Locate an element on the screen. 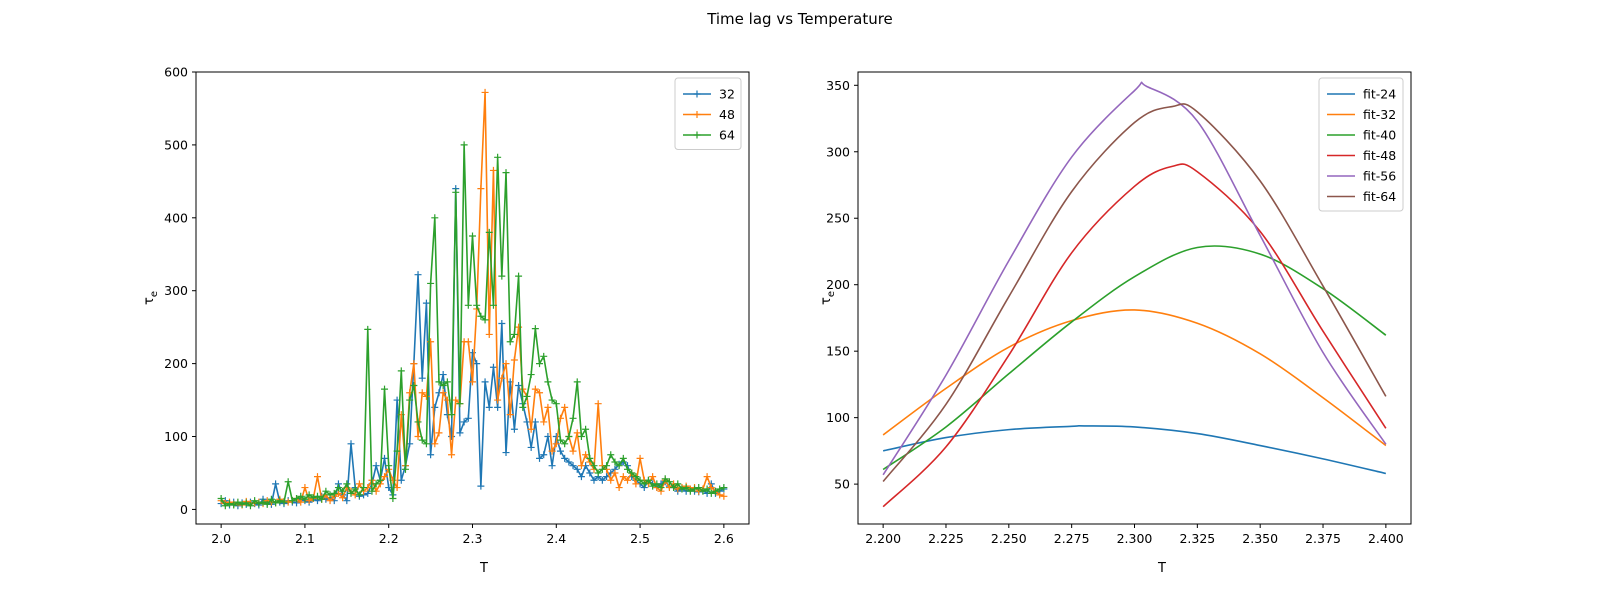 The width and height of the screenshot is (1600, 600). right-y-tick-label: 300 is located at coordinates (838, 151).